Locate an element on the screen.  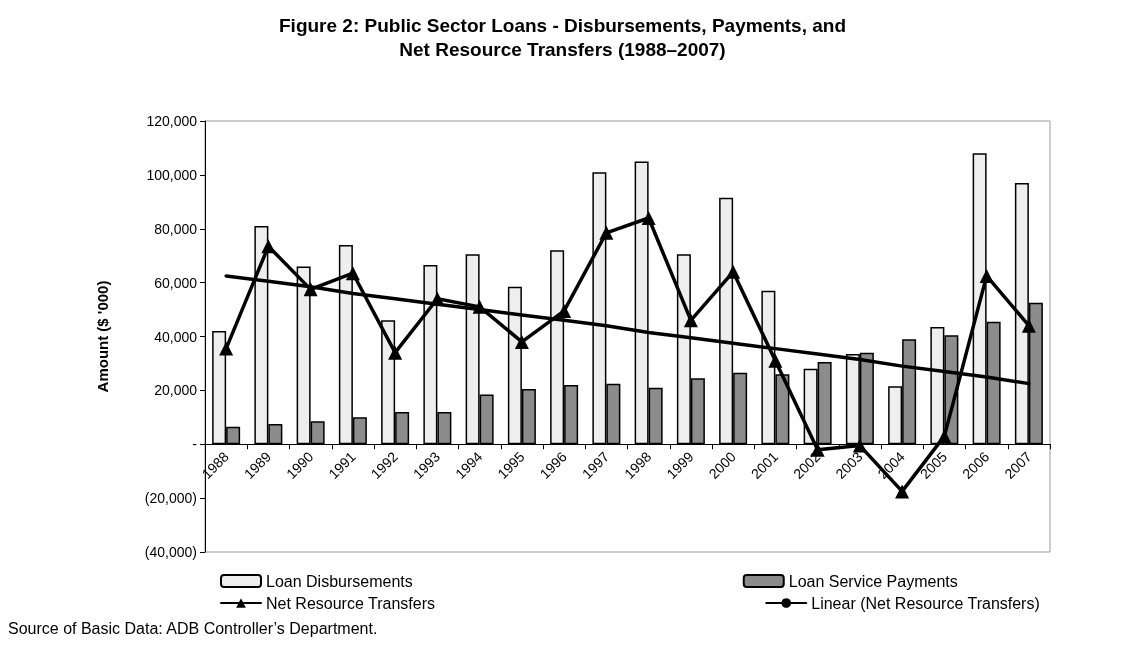
y-tick-label: 120,000 is located at coordinates (172, 121).